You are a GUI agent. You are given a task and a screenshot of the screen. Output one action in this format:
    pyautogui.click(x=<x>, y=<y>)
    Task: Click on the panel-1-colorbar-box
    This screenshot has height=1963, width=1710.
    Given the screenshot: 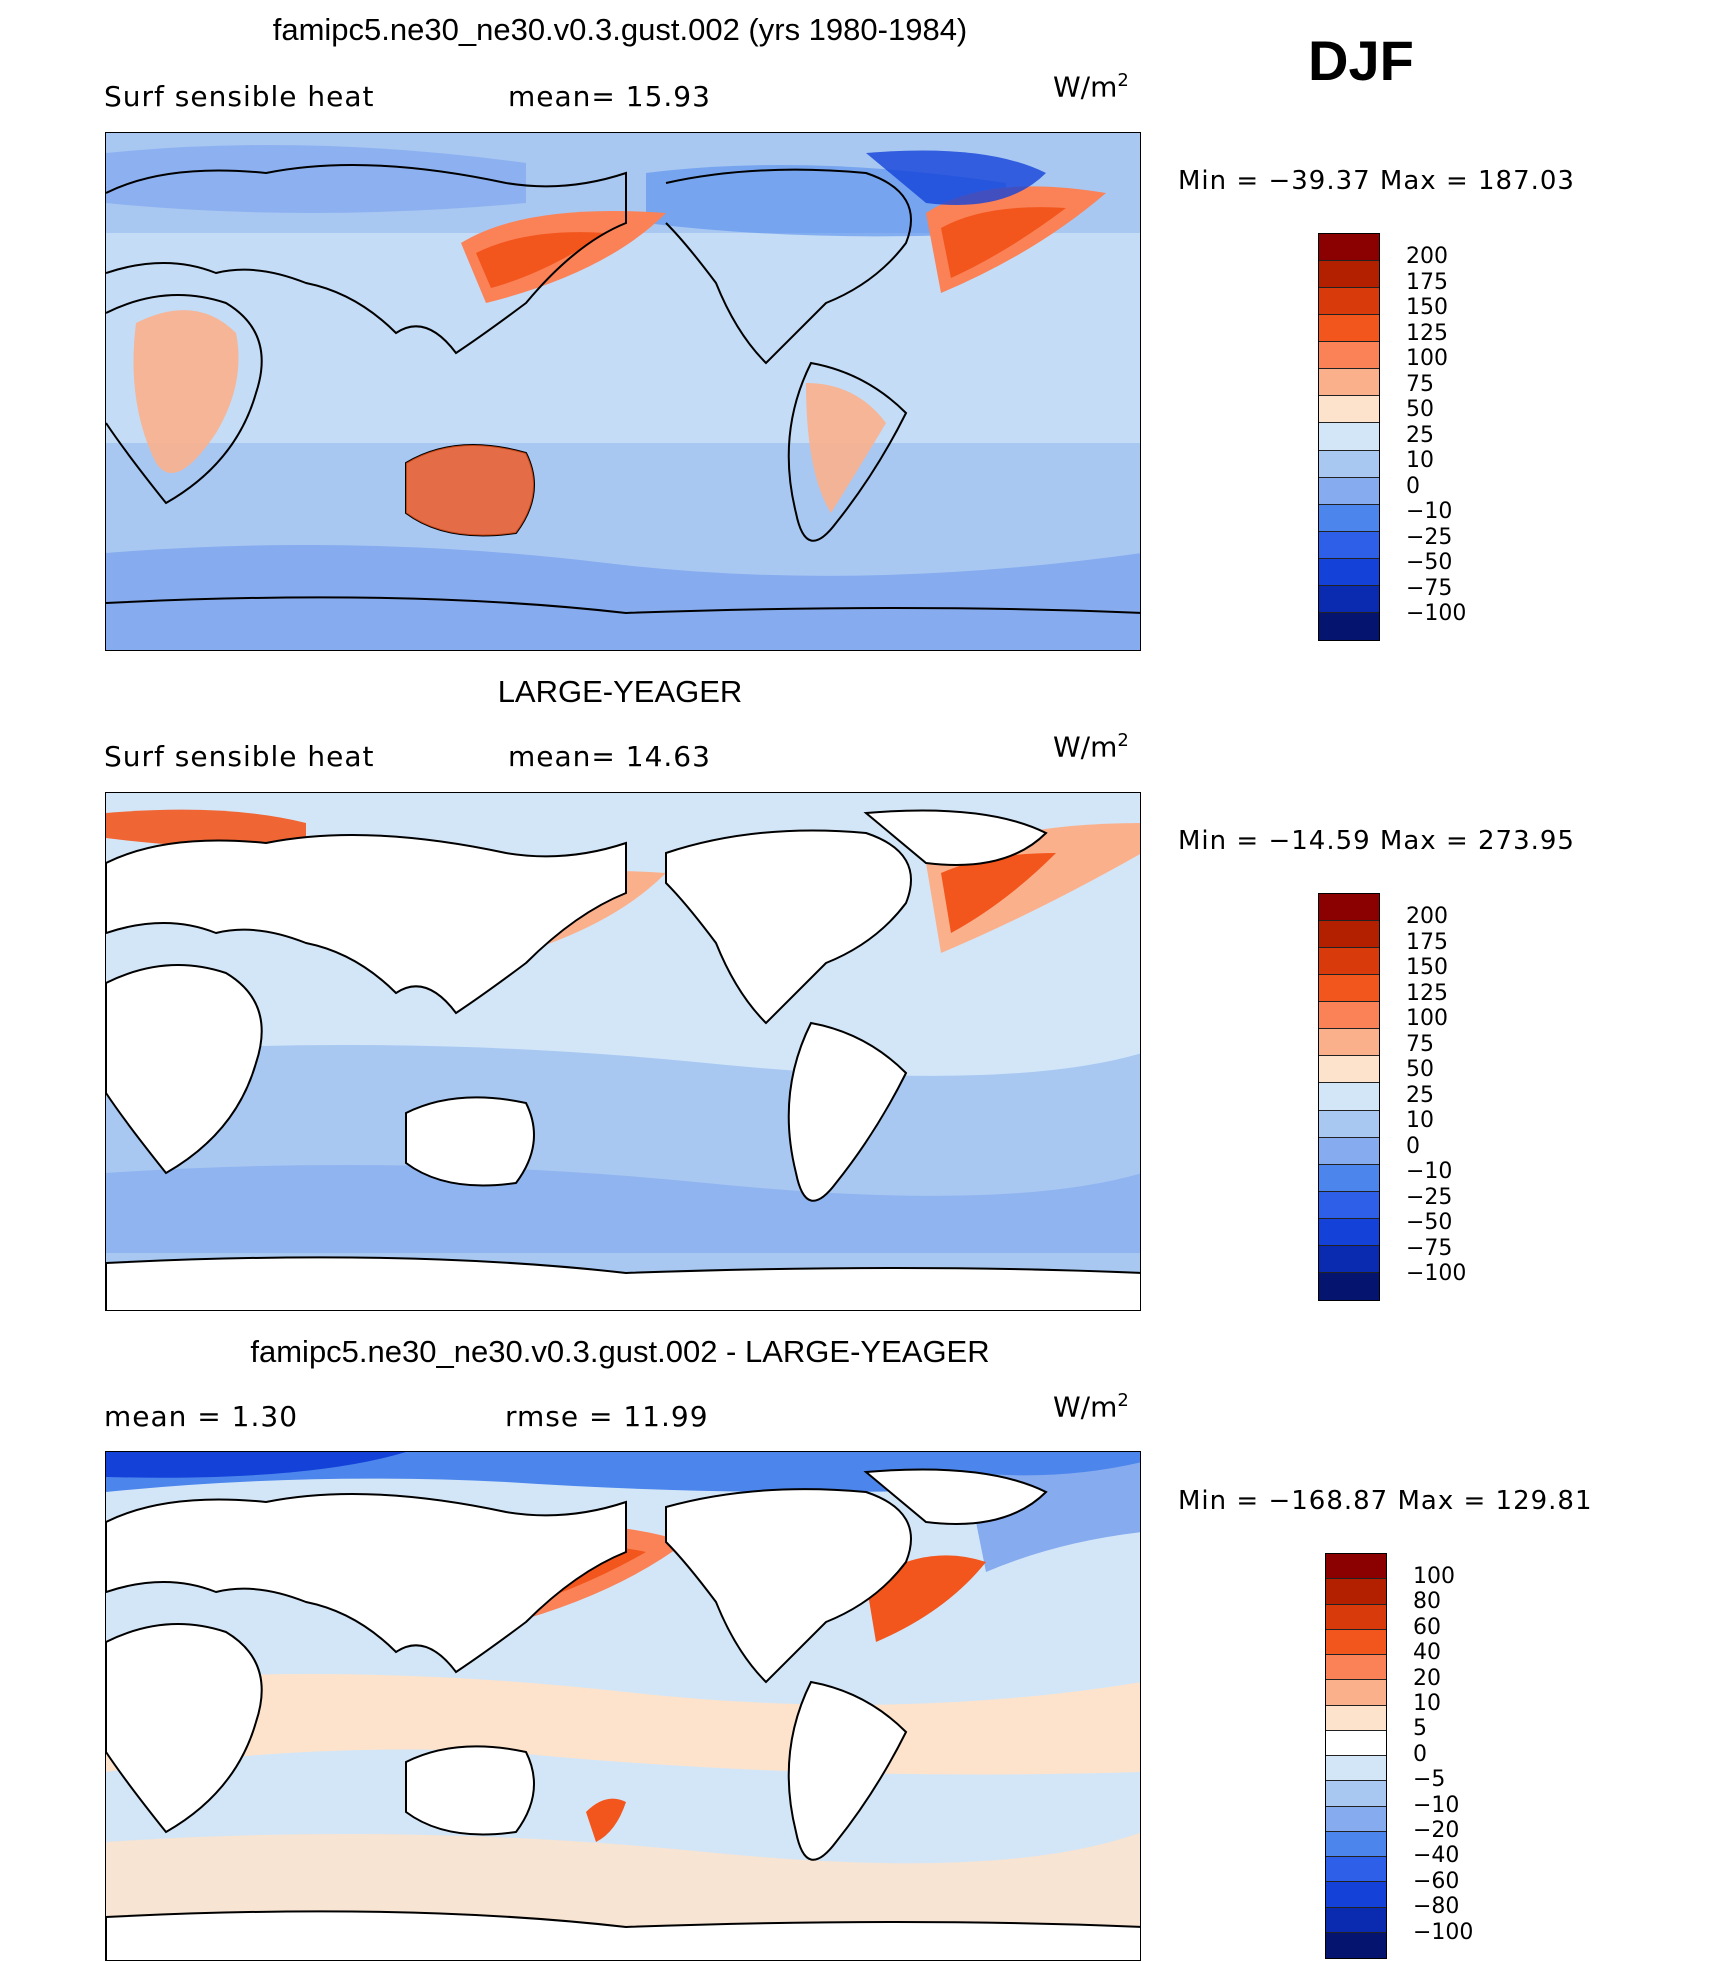 What is the action you would take?
    pyautogui.click(x=1349, y=437)
    